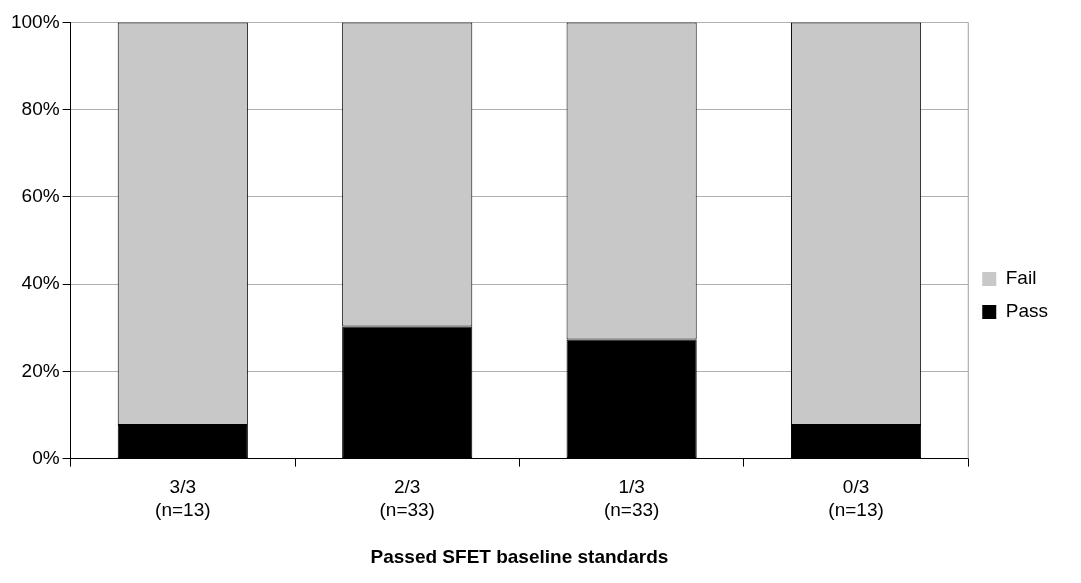 Image resolution: width=1081 pixels, height=583 pixels. I want to click on y-tick-label: 60%, so click(40, 196).